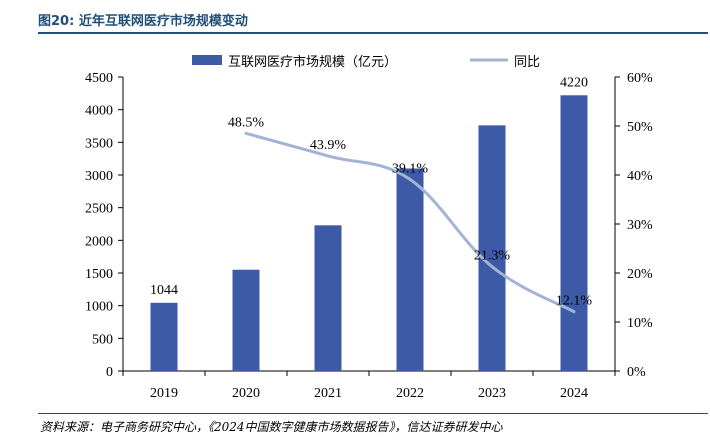 This screenshot has width=710, height=445. Describe the element at coordinates (207, 60) in the screenshot. I see `legend-bar-swatch` at that location.